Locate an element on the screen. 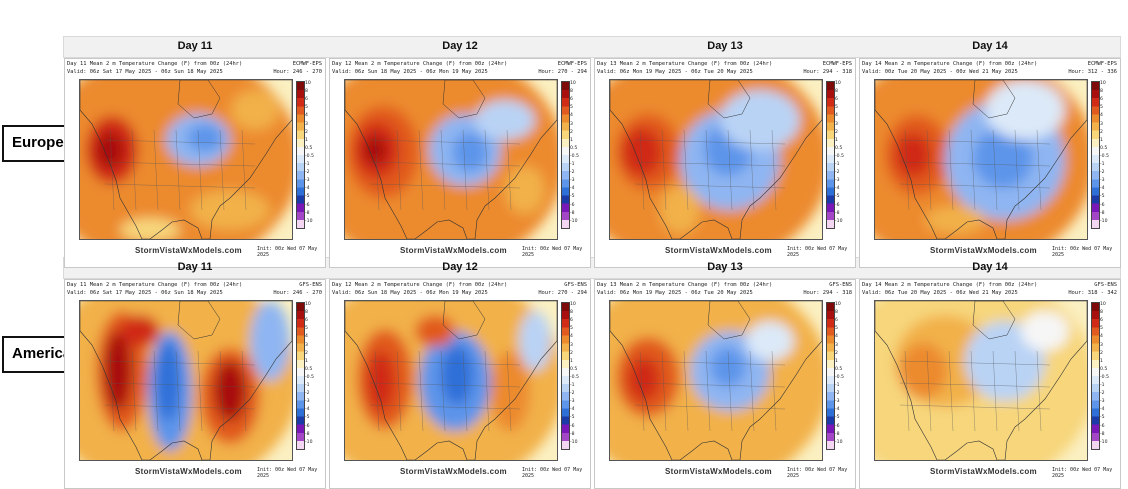 The width and height of the screenshot is (1128, 489). model-name: GFS-ENS is located at coordinates (1105, 285).